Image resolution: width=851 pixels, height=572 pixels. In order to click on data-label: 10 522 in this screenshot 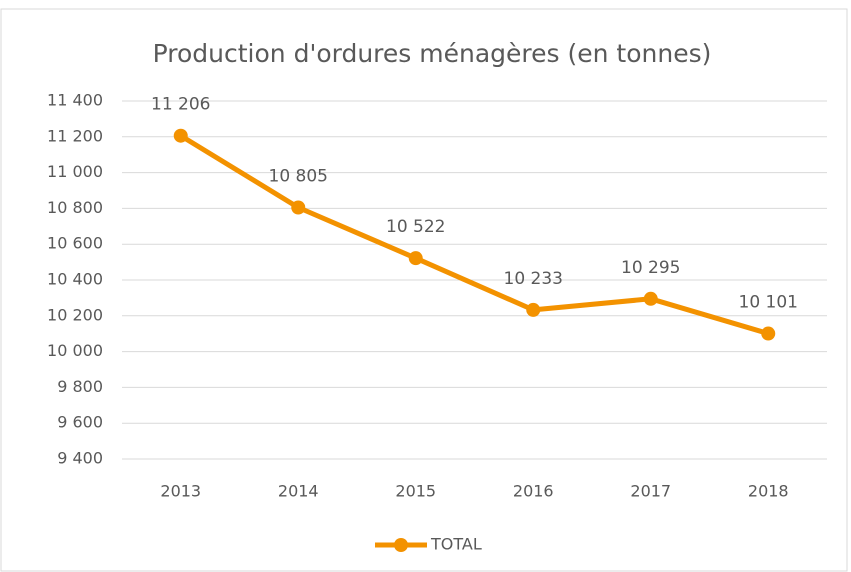, I will do `click(415, 227)`.